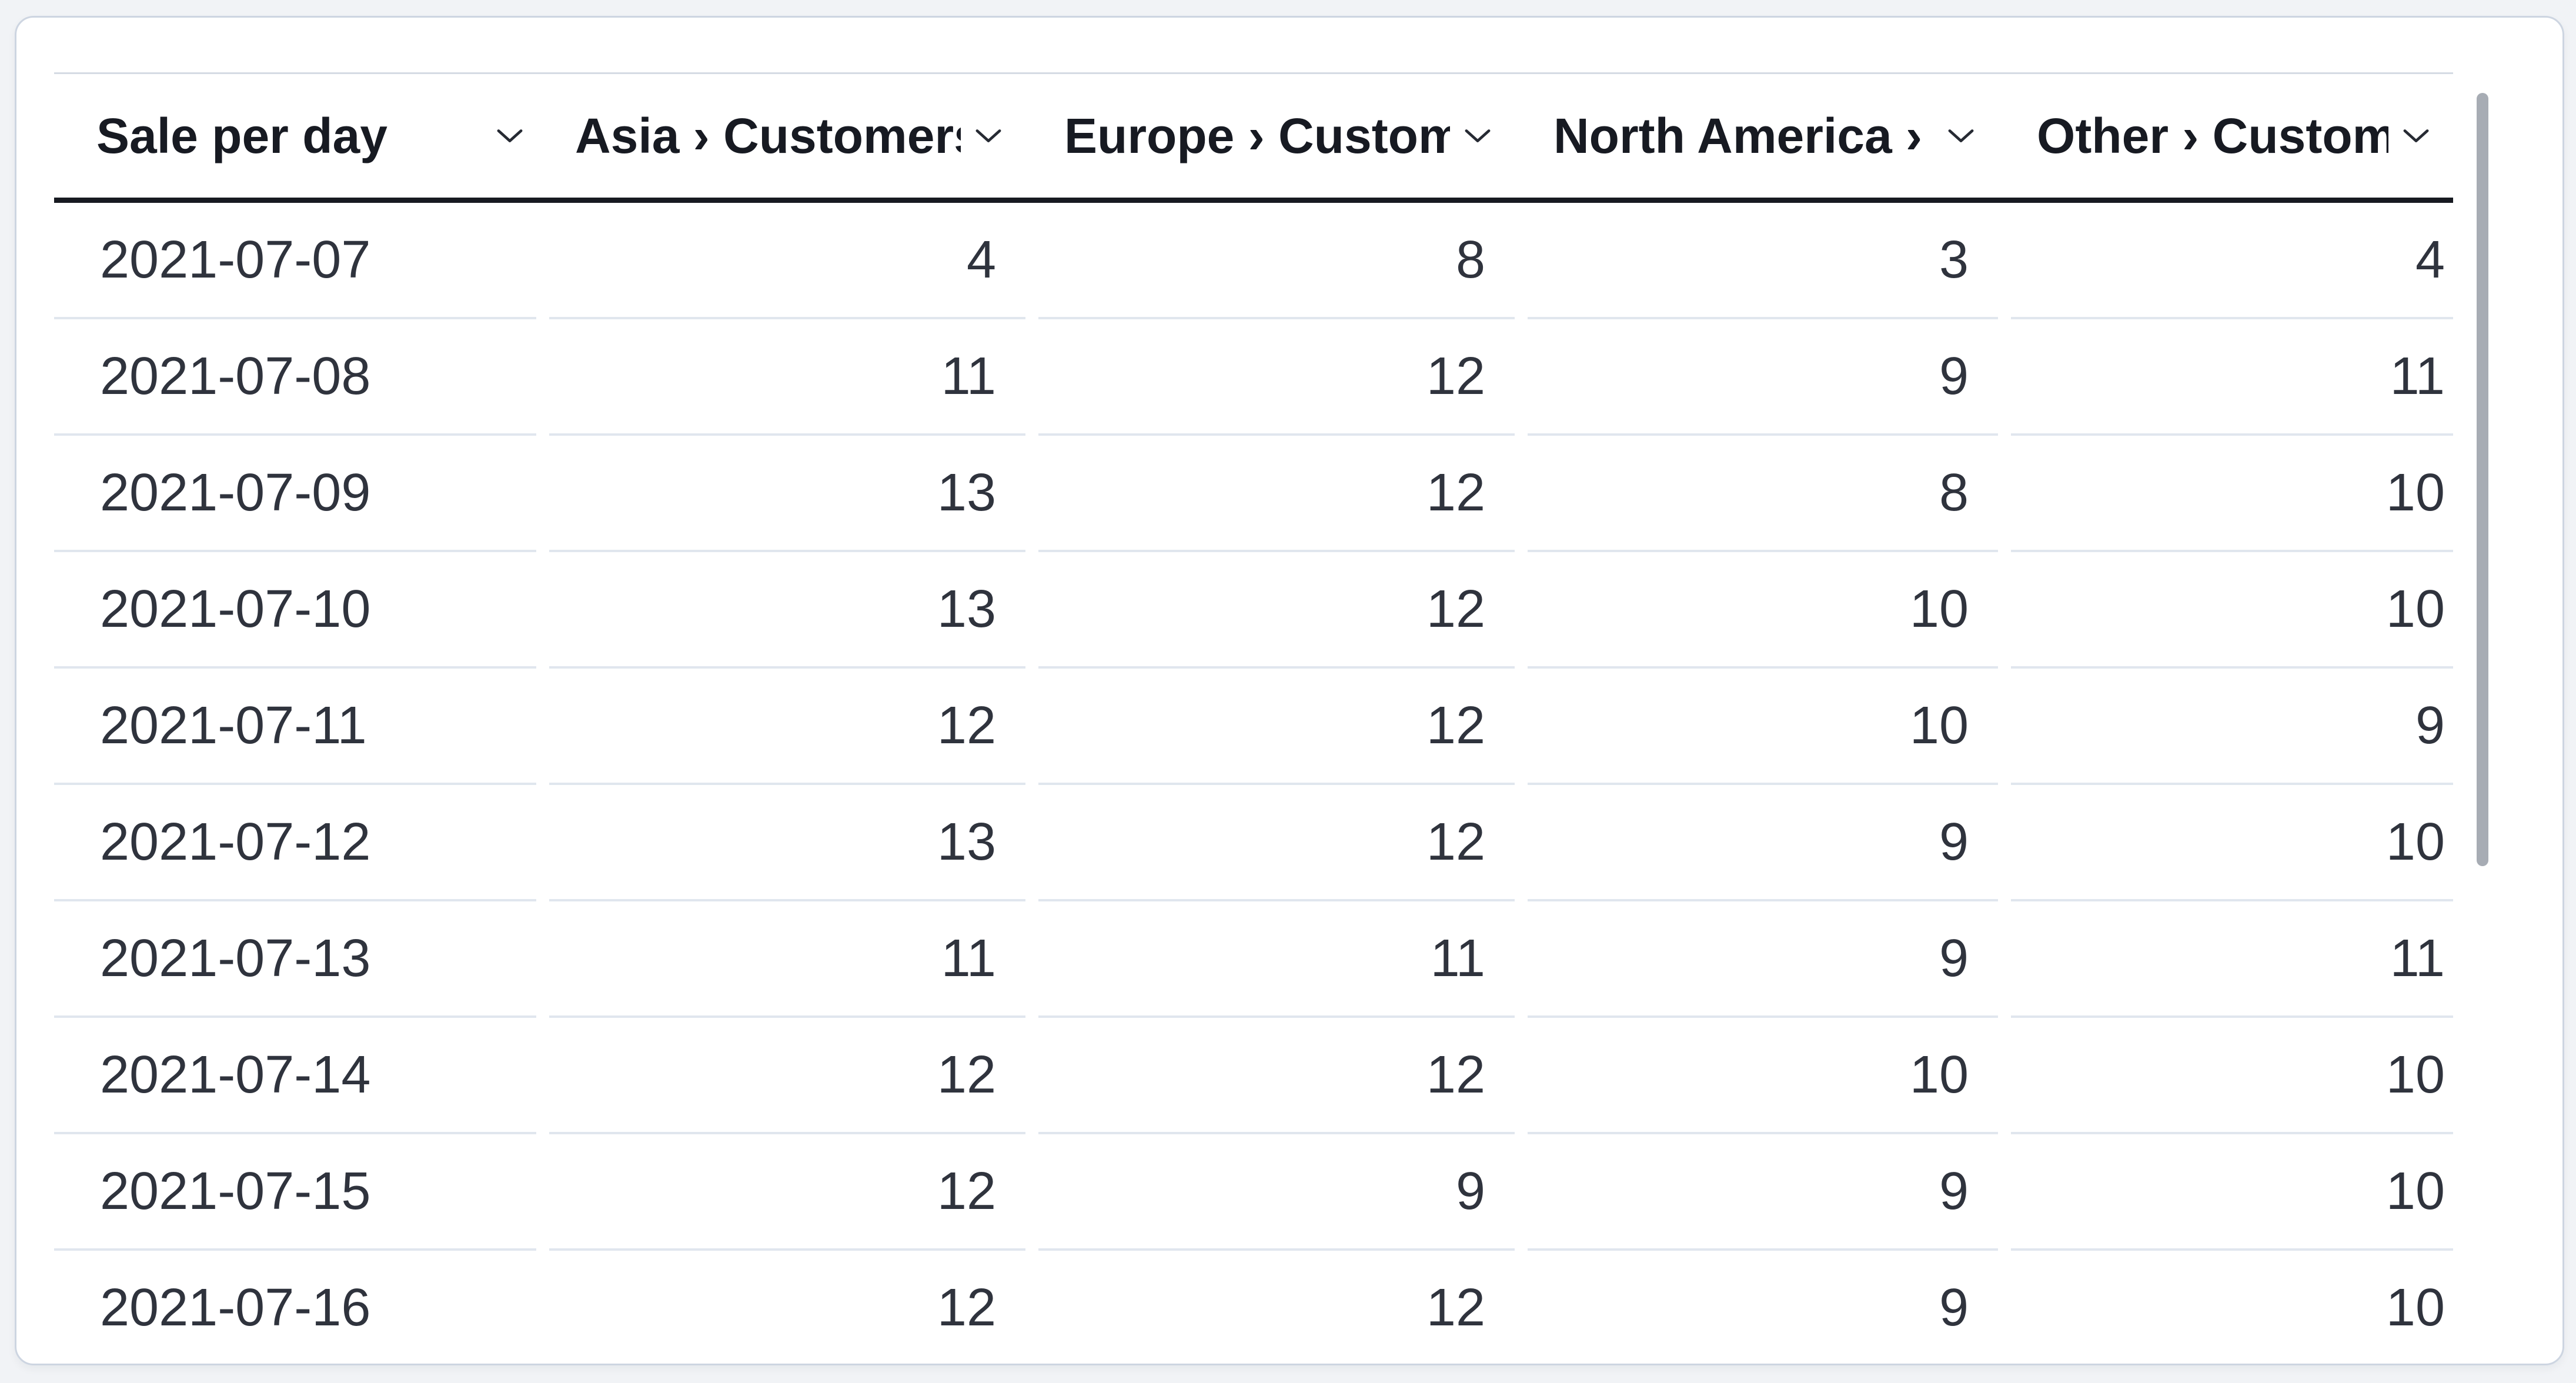 This screenshot has width=2576, height=1383. I want to click on table-row: 2021-07-13 11 11 9 11, so click(1253, 959).